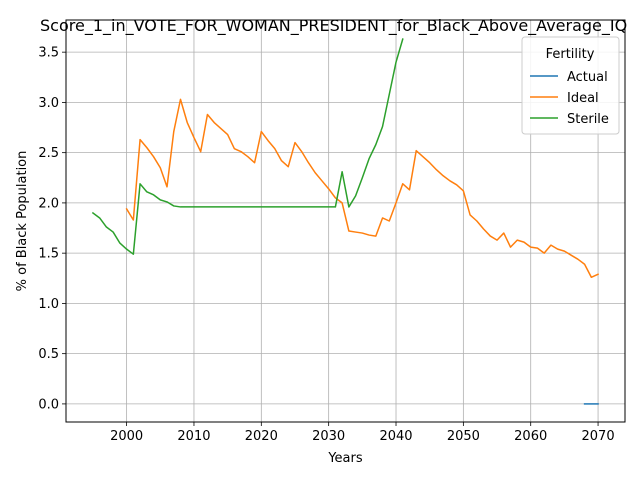 The height and width of the screenshot is (480, 640). Describe the element at coordinates (463, 436) in the screenshot. I see `x-tick-label: 2050` at that location.